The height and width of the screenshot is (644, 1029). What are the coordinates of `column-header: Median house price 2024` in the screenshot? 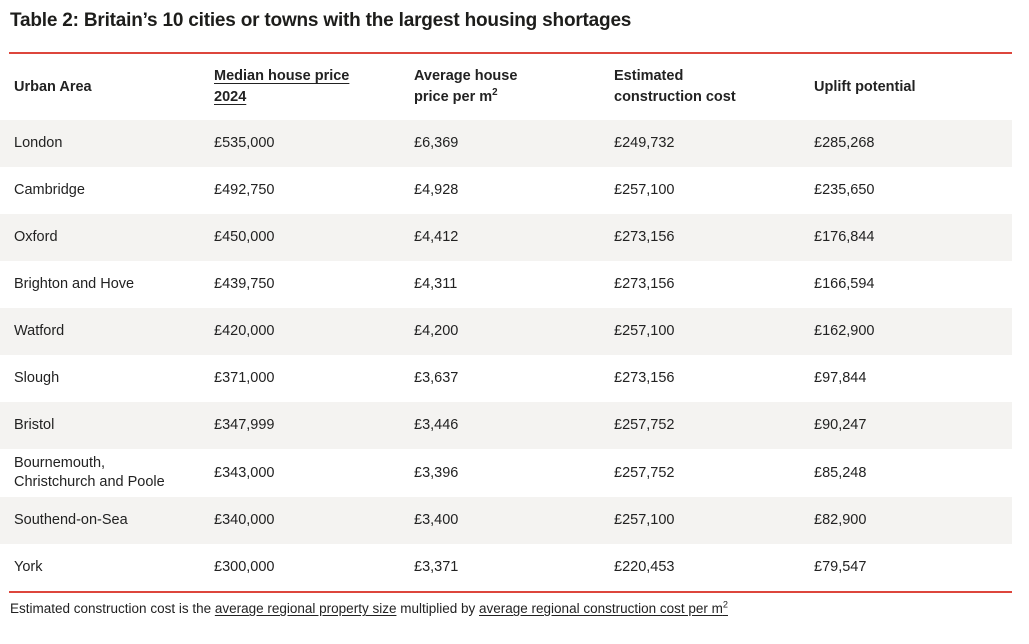 It's located at (300, 87).